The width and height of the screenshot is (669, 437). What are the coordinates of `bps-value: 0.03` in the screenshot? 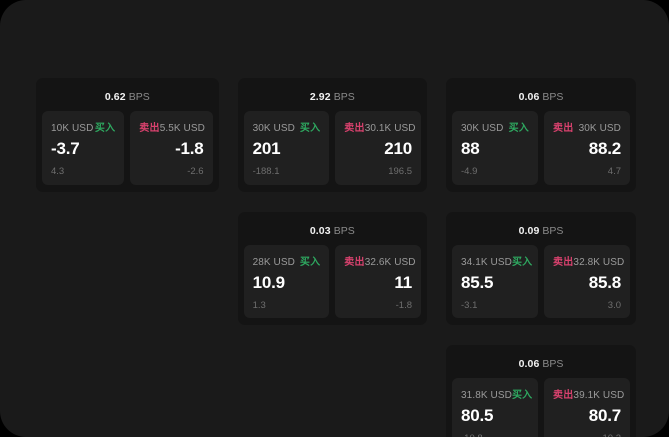 It's located at (320, 230).